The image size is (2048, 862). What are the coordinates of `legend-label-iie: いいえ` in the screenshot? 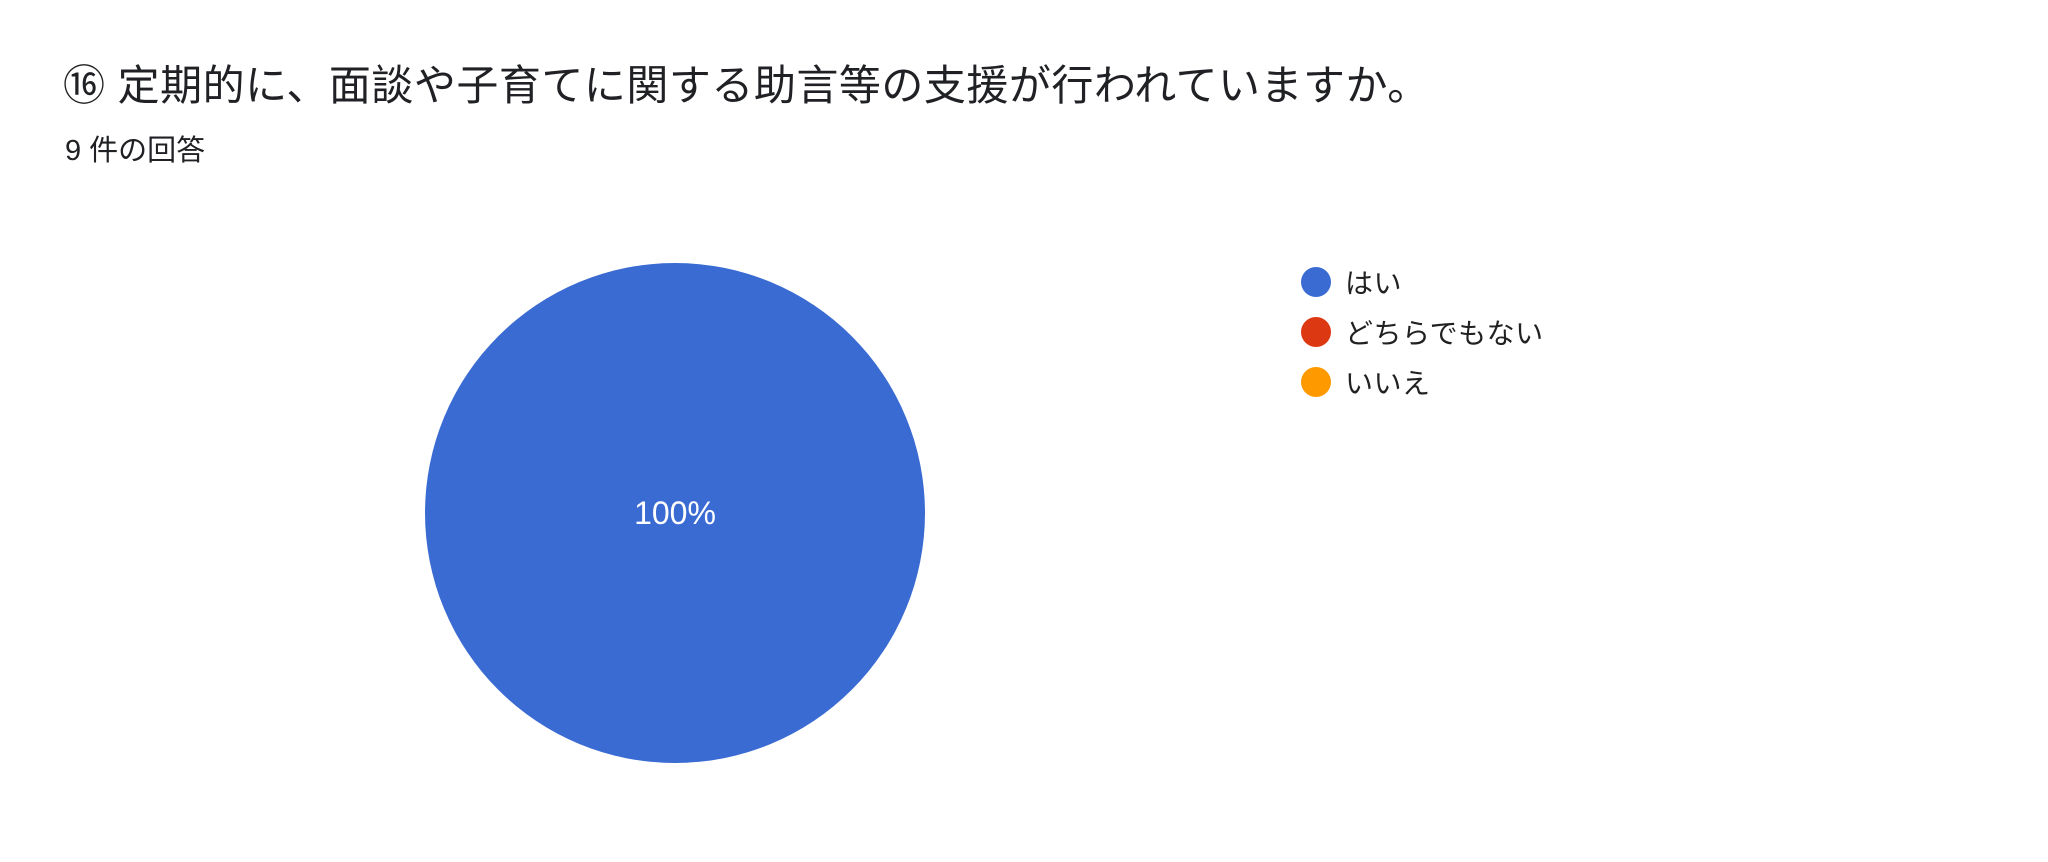 It's located at (1388, 383).